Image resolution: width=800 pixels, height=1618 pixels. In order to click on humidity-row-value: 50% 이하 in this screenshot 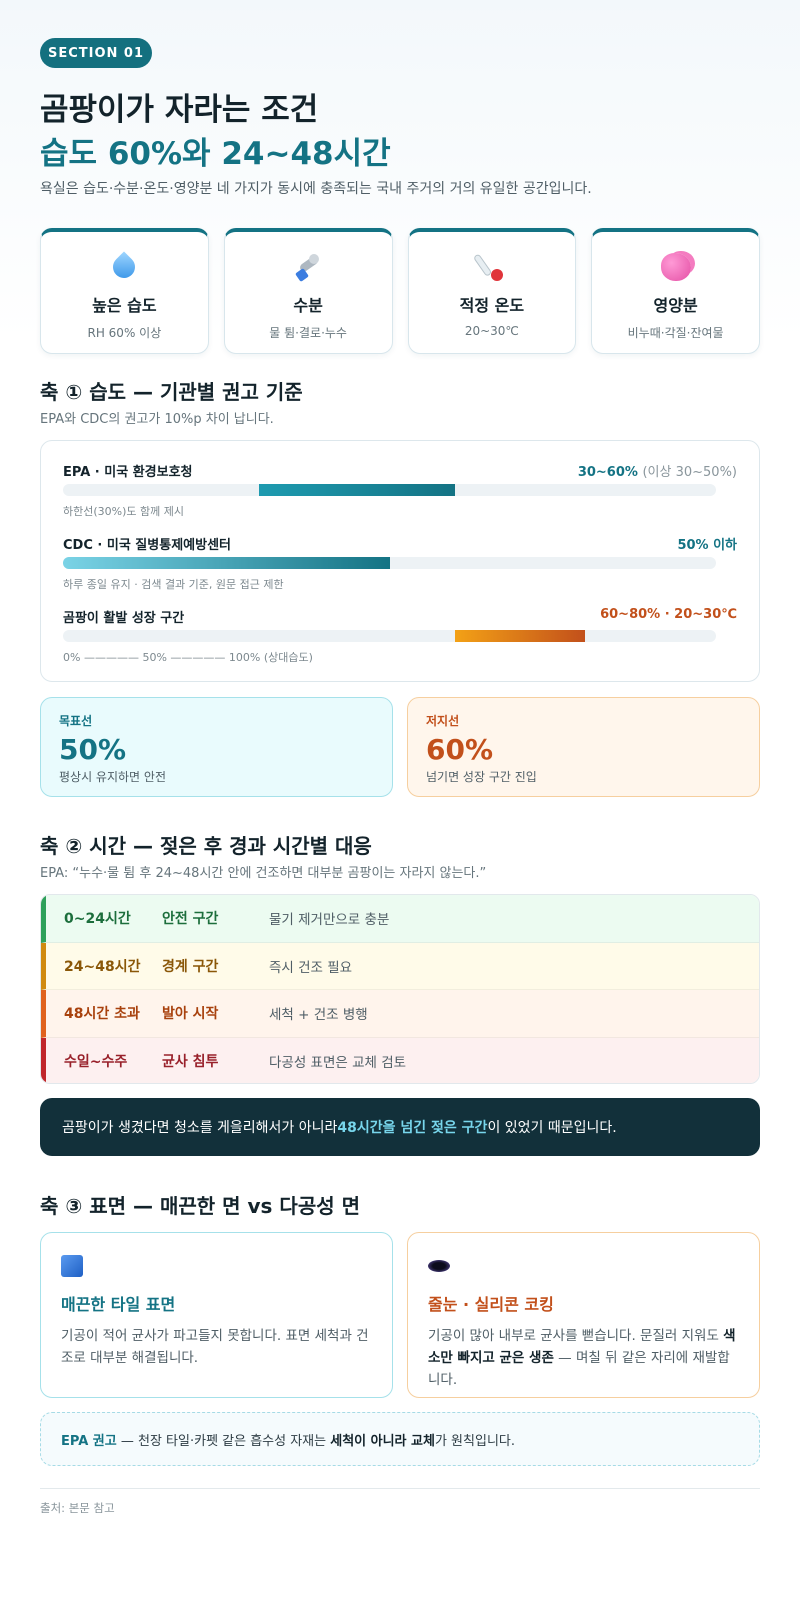, I will do `click(707, 545)`.